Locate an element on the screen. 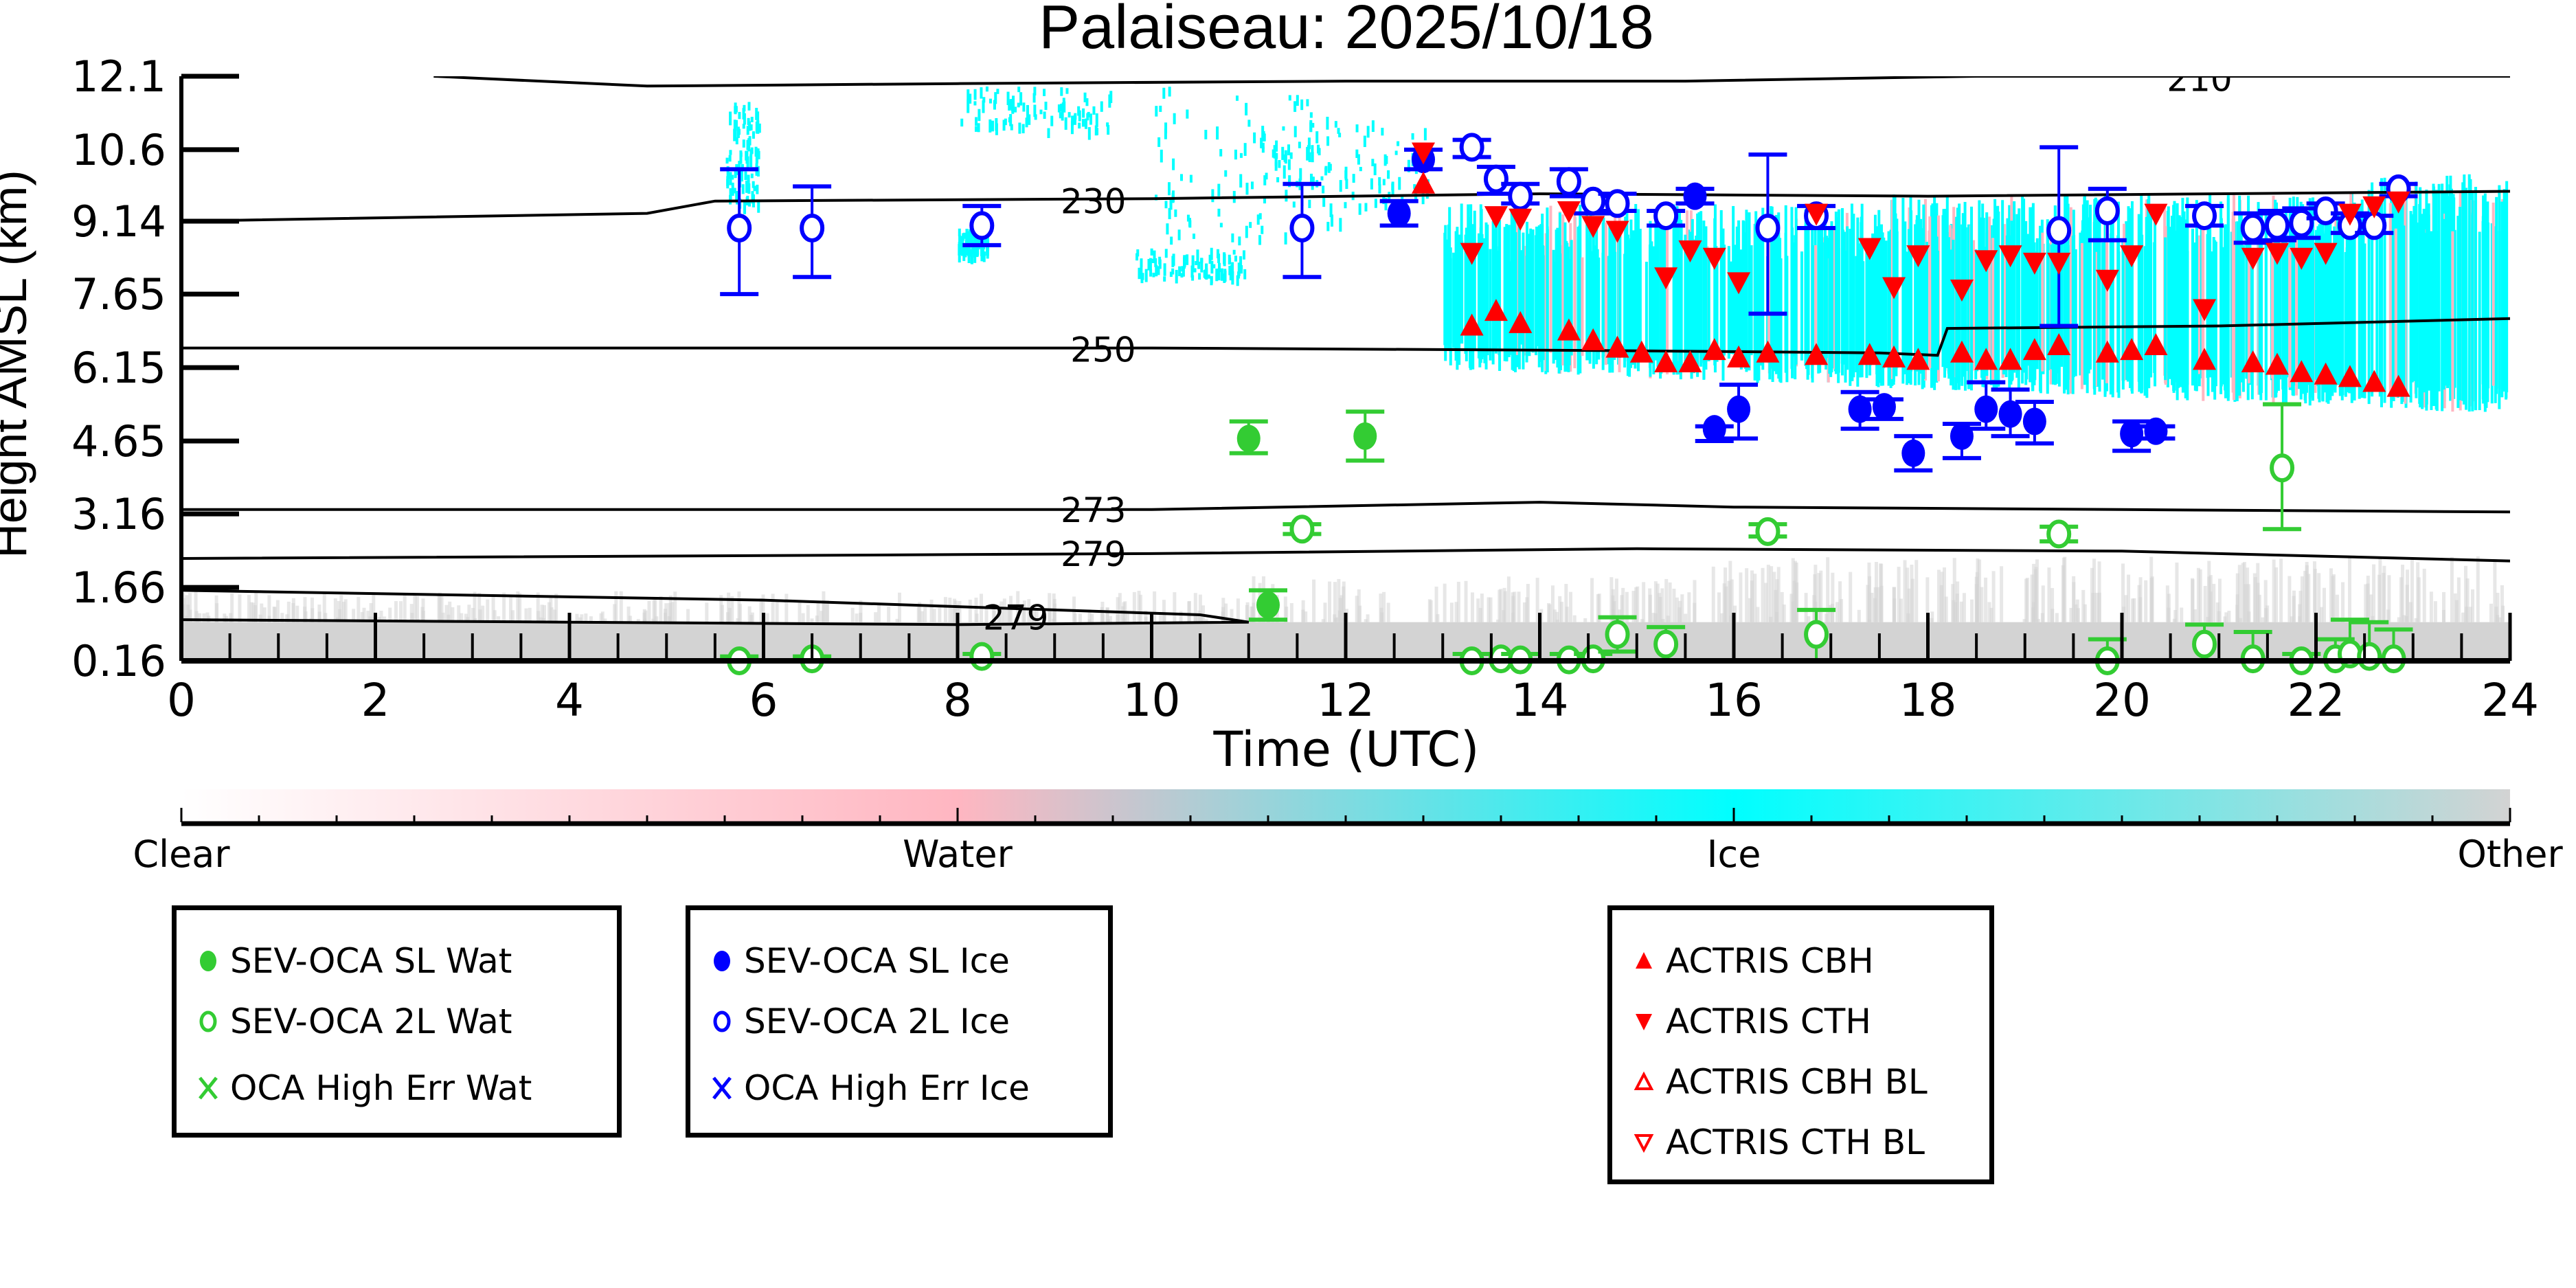  open-triangle-up-icon is located at coordinates (1644, 1080).